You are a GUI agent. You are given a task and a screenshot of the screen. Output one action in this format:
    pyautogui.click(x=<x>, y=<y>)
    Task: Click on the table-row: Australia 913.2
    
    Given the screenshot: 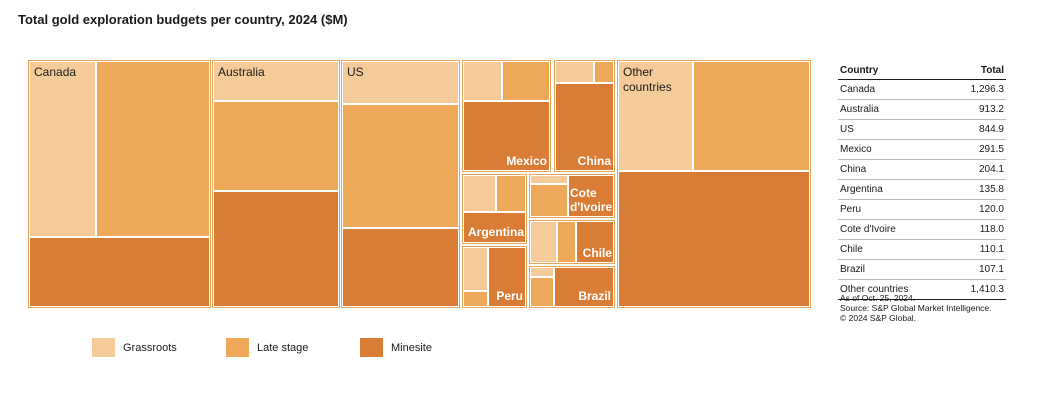 What is the action you would take?
    pyautogui.click(x=922, y=110)
    